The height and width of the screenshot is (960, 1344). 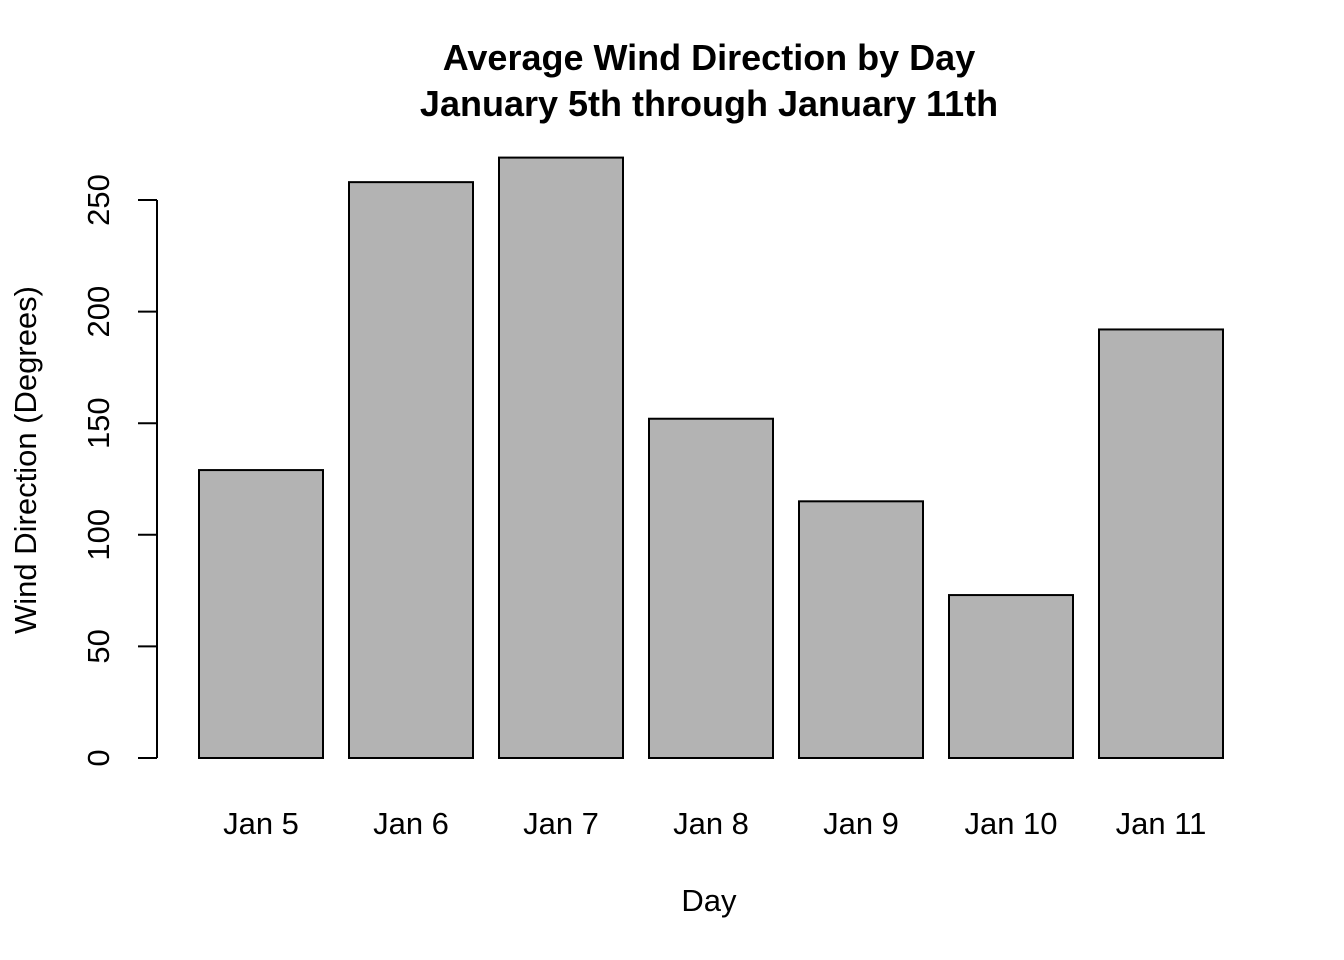 What do you see at coordinates (98, 757) in the screenshot?
I see `y-tick-label: 0` at bounding box center [98, 757].